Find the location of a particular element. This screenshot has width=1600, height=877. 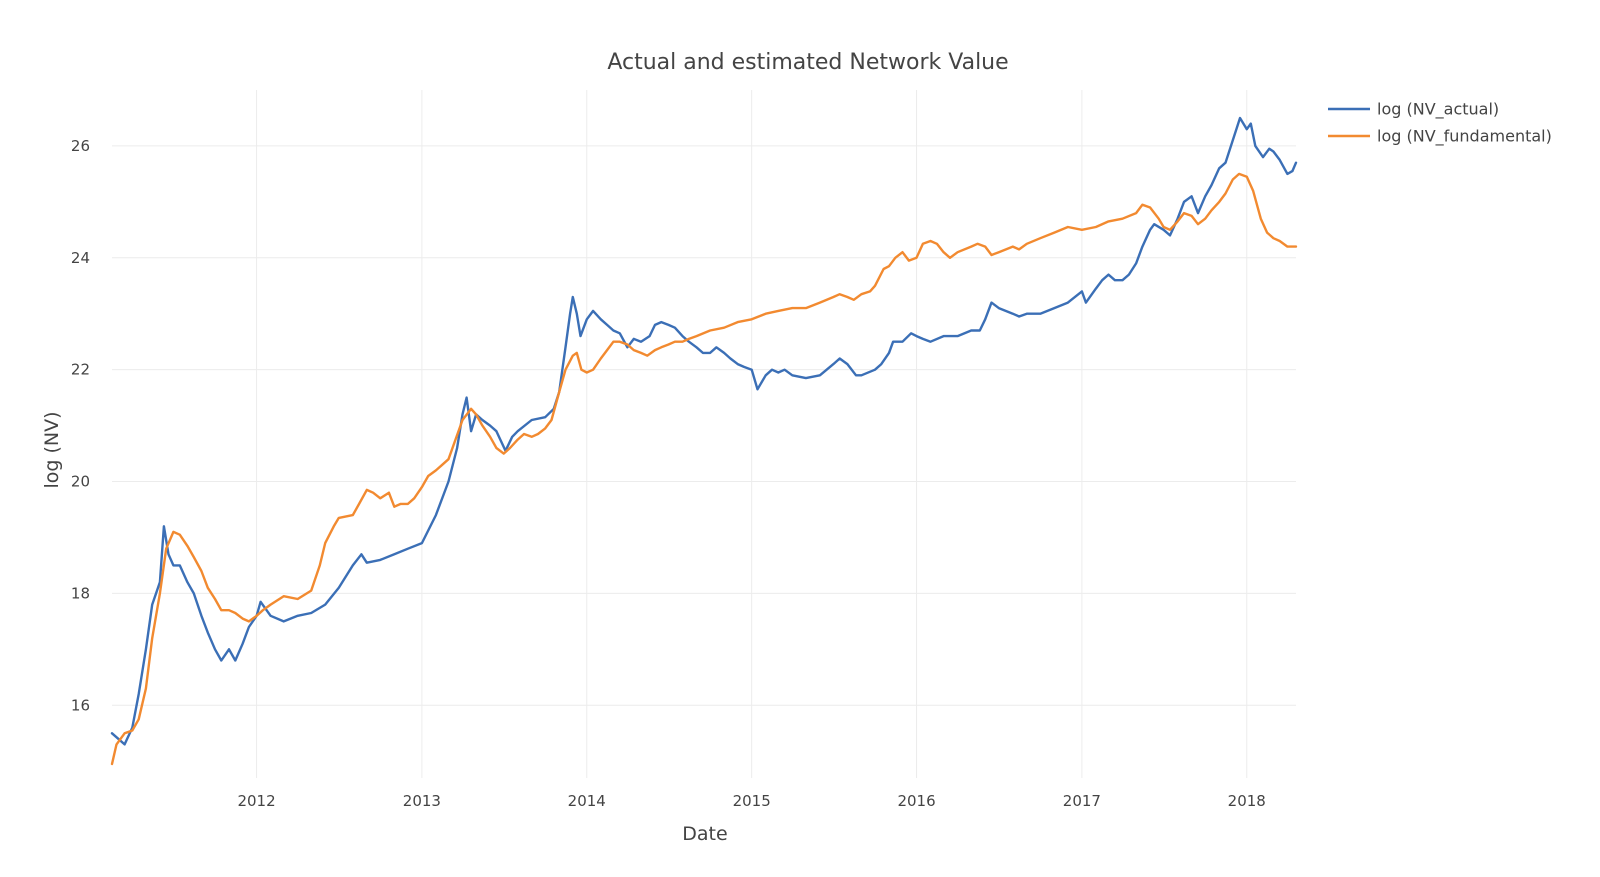

legend-item-nv-actual: log (NV_actual) is located at coordinates (1413, 110).